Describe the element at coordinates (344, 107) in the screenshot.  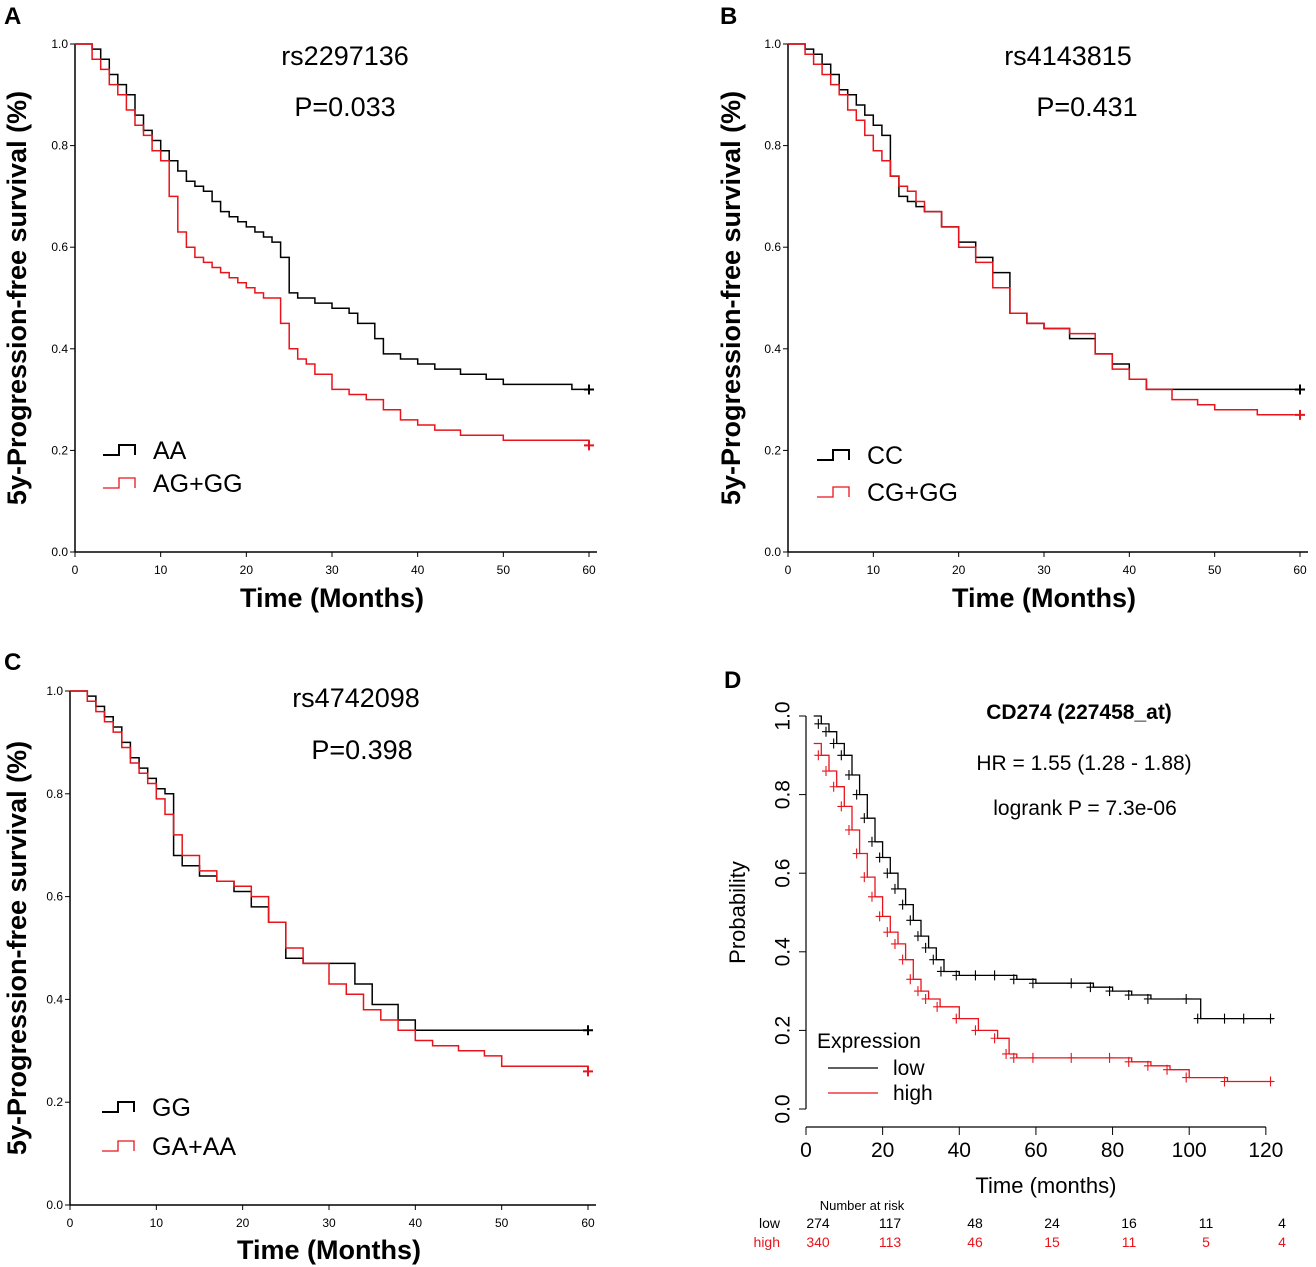
I see `p-value-annotation: P=0.033` at that location.